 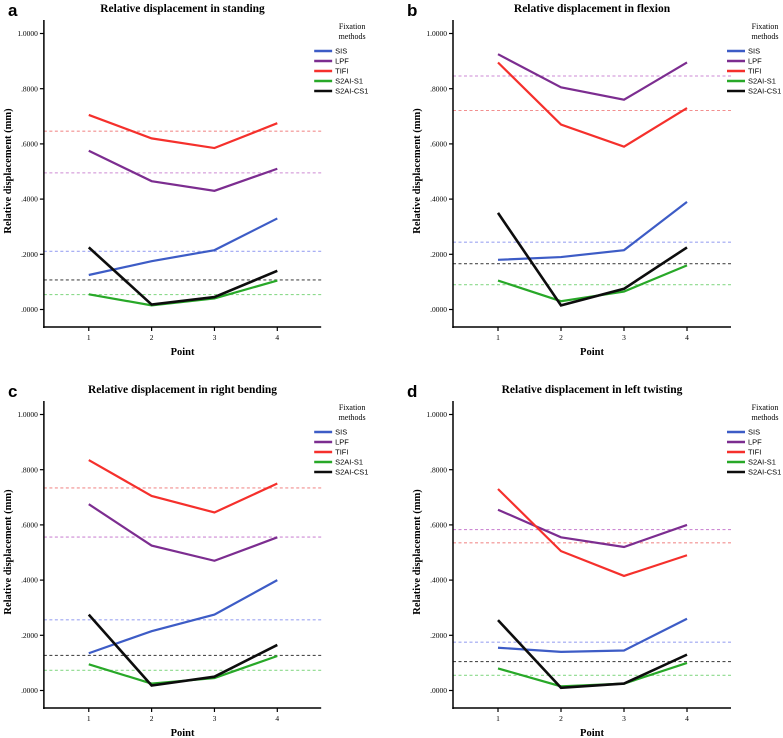 I want to click on legend-label-S2AI-CS1: S2AI-CS1, so click(x=351, y=91).